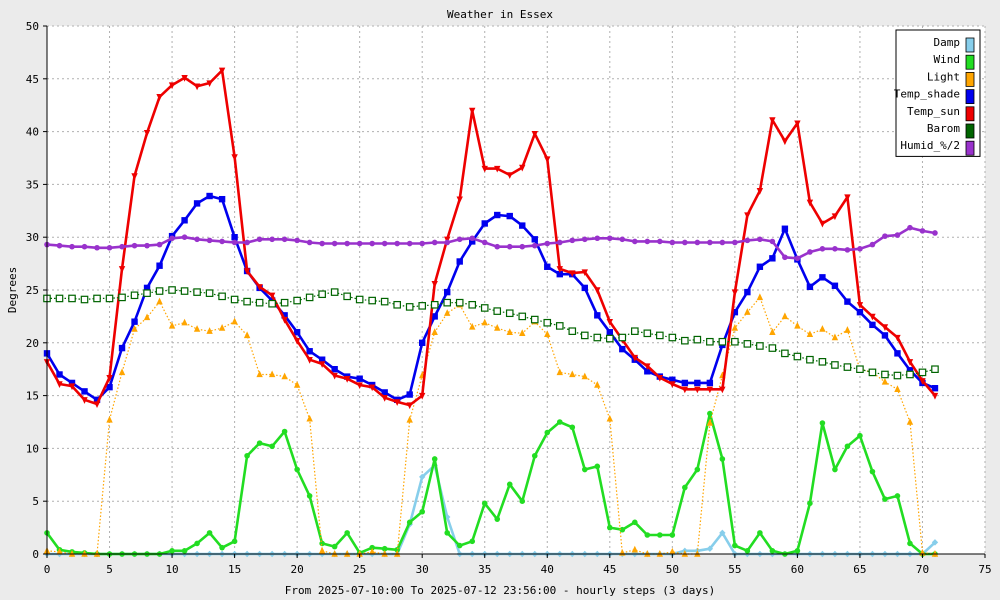 The height and width of the screenshot is (600, 1000). Describe the element at coordinates (927, 94) in the screenshot. I see `legend-label-temp-shade: Temp_shade` at that location.